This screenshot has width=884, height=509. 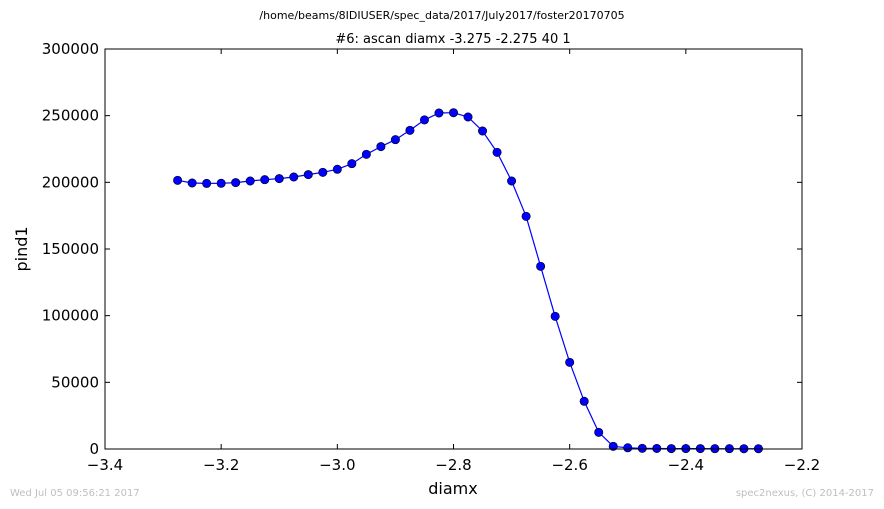 I want to click on footer-timestamp: Wed Jul 05 09:56:21 2017, so click(x=75, y=493).